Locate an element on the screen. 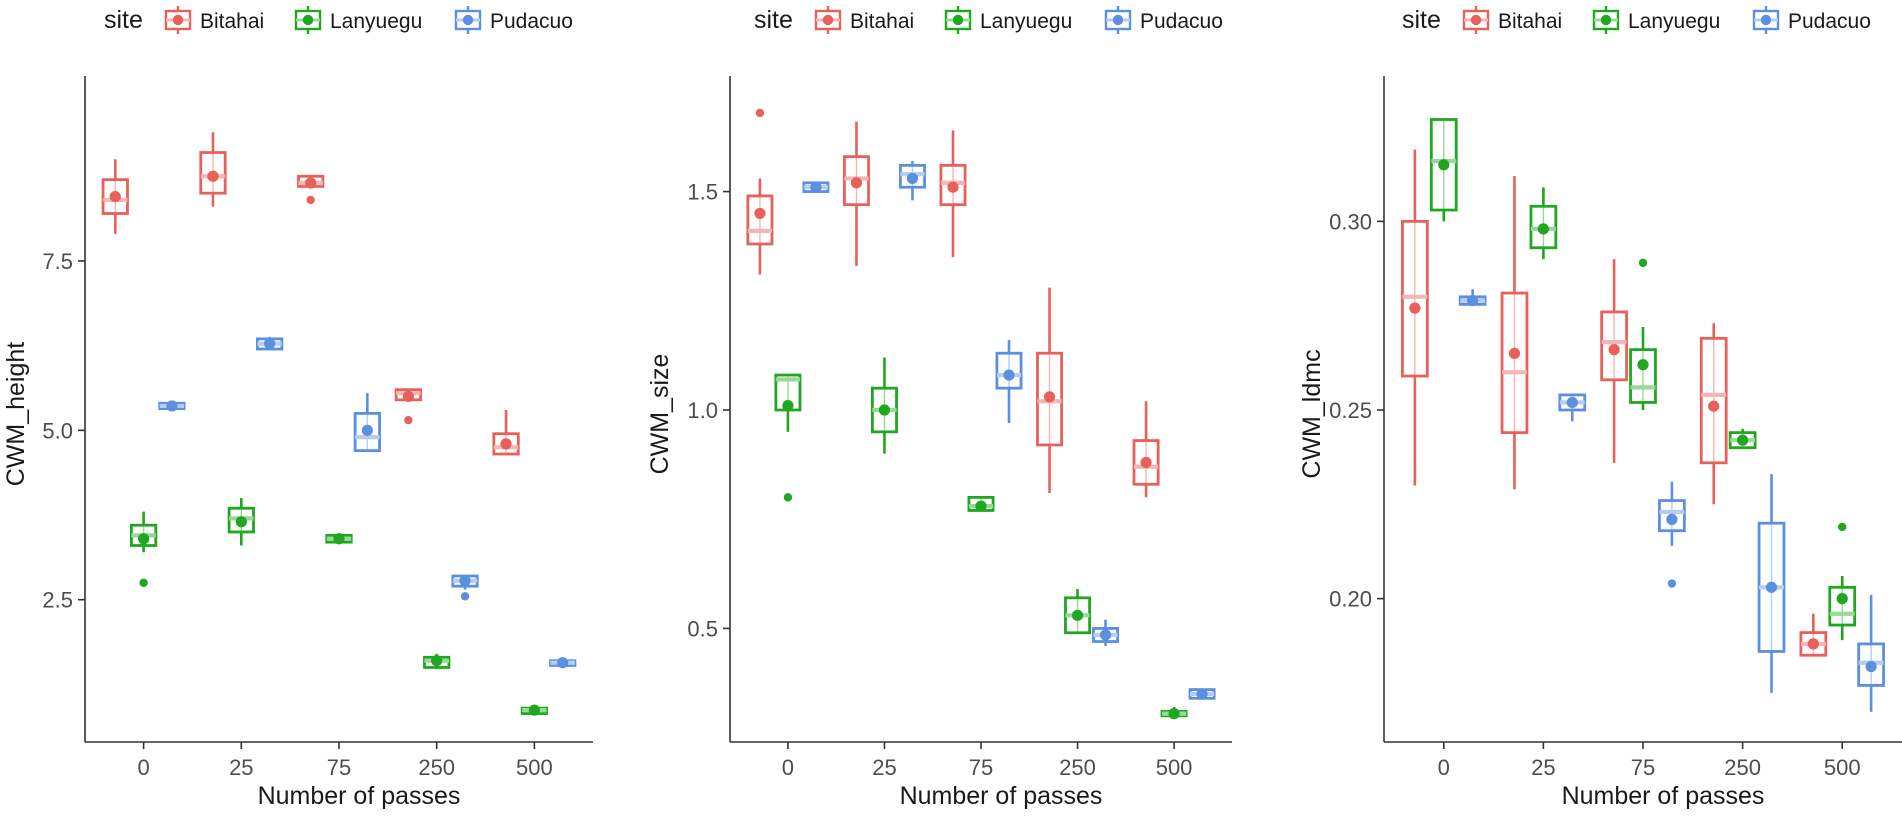 The image size is (1902, 818). y-axis-title: CWM_ldmc is located at coordinates (1312, 413).